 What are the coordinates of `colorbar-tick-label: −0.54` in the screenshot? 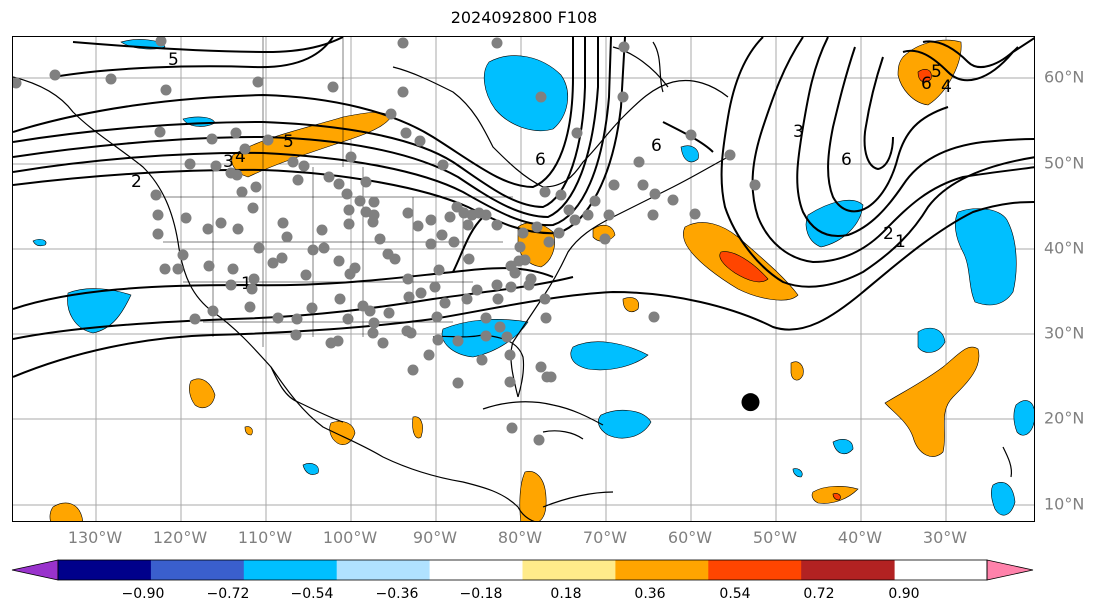 It's located at (312, 594).